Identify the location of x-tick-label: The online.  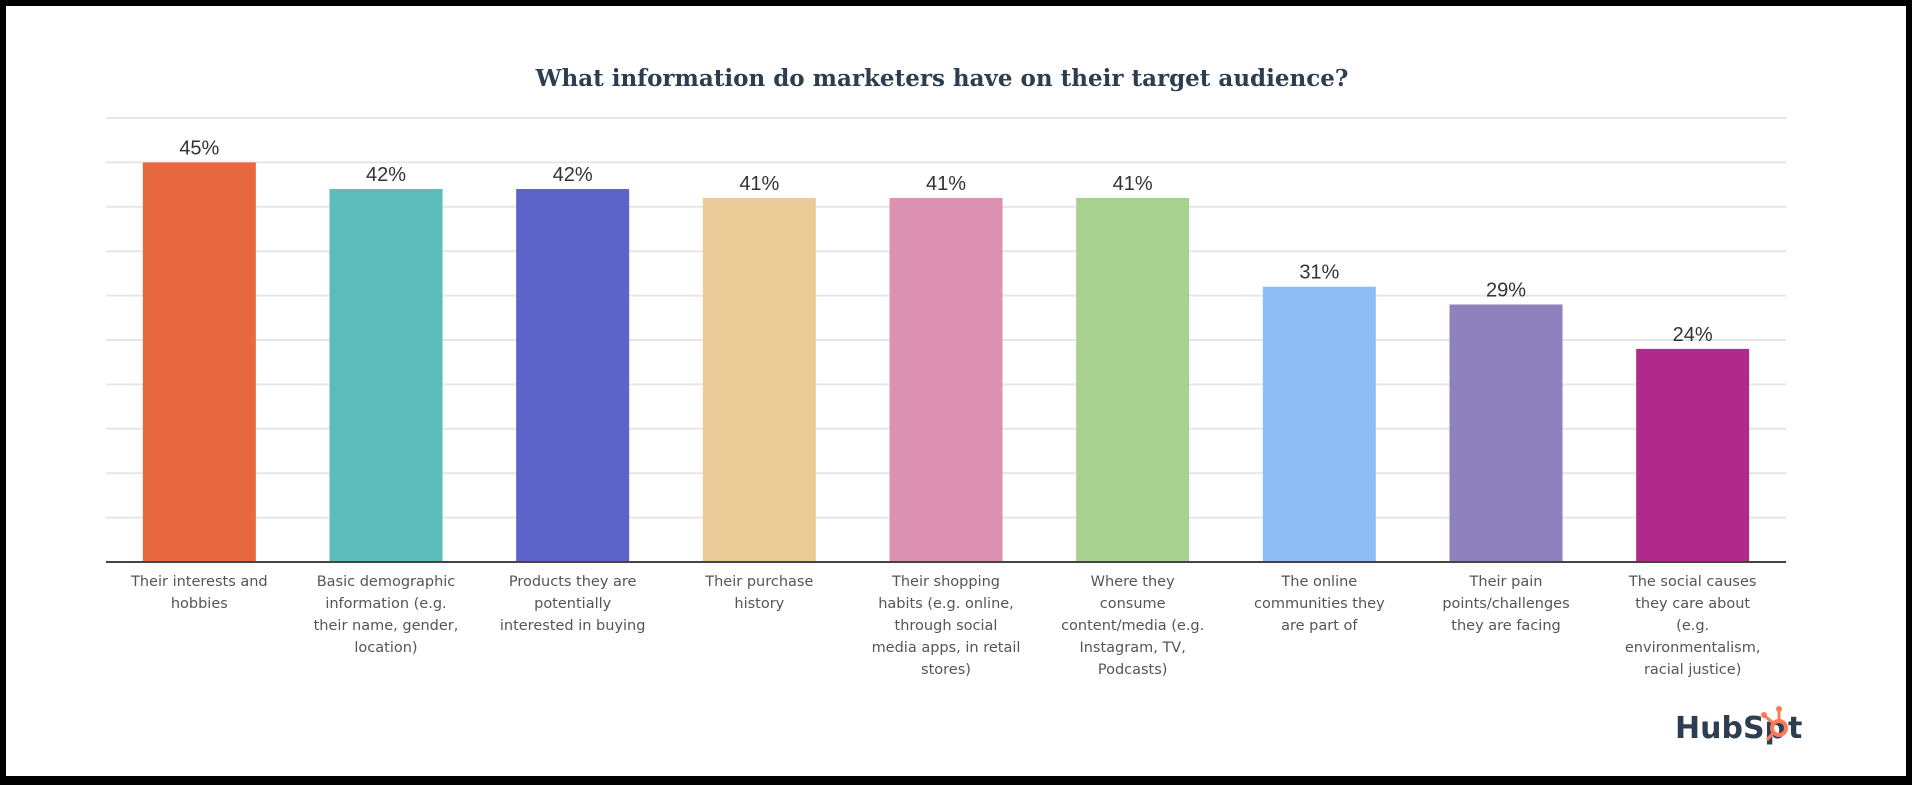
(1318, 582).